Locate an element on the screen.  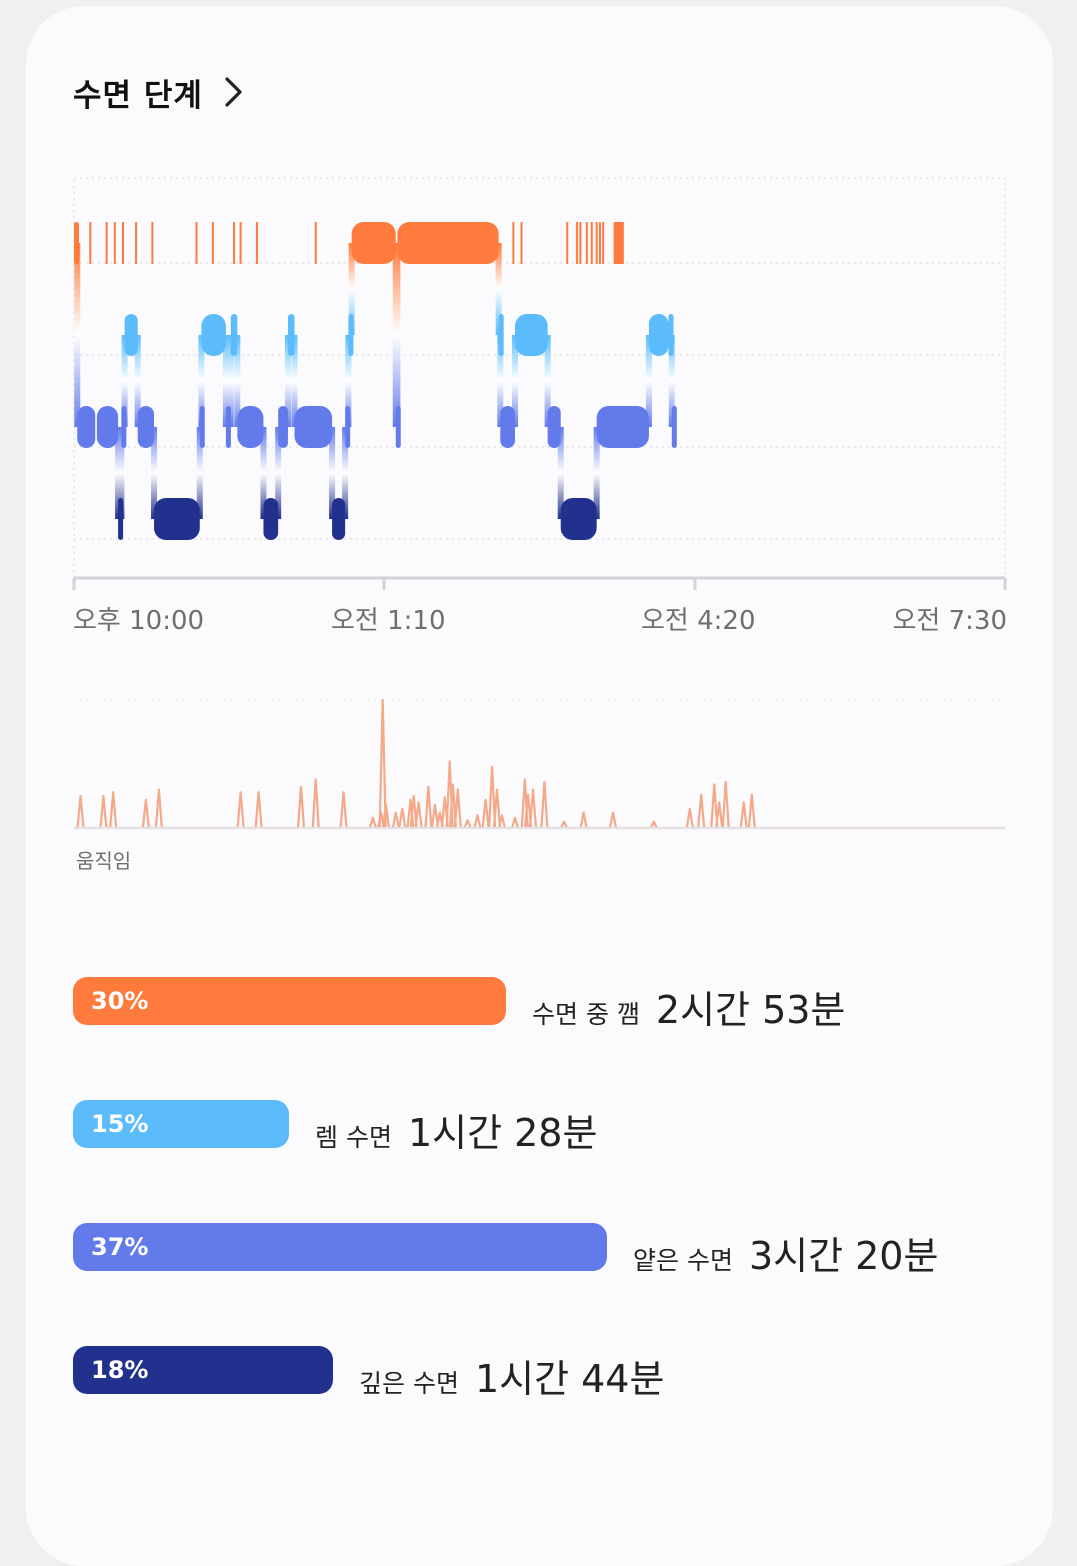
movement-graph is located at coordinates (539, 764).